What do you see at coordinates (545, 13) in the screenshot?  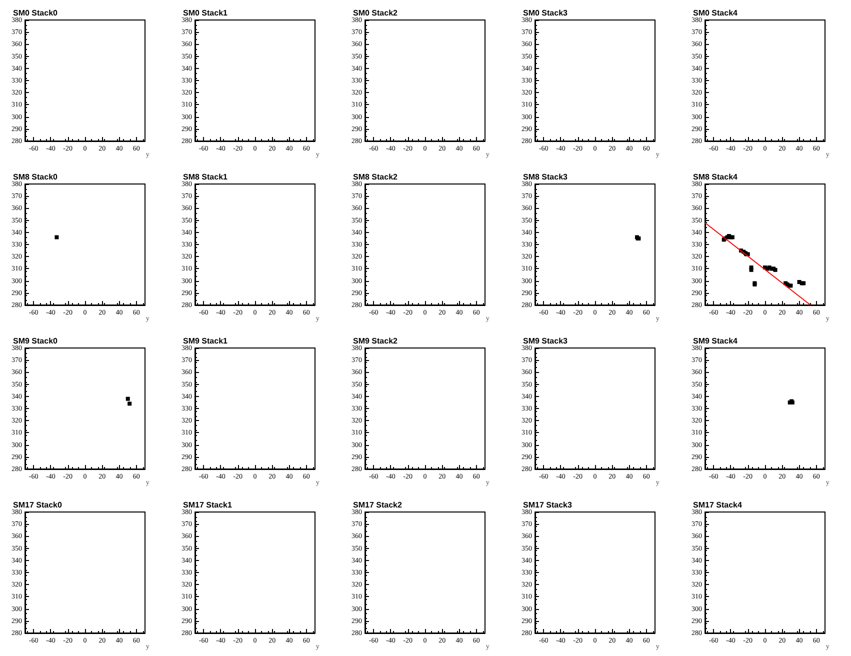 I see `chart-title: SM0 Stack3` at bounding box center [545, 13].